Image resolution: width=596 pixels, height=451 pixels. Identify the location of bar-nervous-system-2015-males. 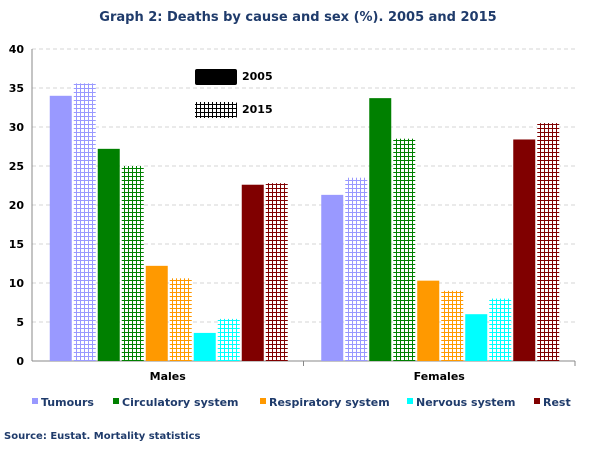
(228, 339).